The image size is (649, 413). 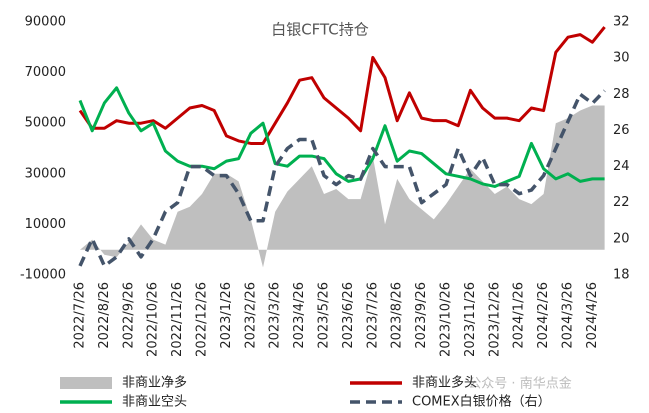 What do you see at coordinates (446, 319) in the screenshot?
I see `x-tick-label: 2023/10/26` at bounding box center [446, 319].